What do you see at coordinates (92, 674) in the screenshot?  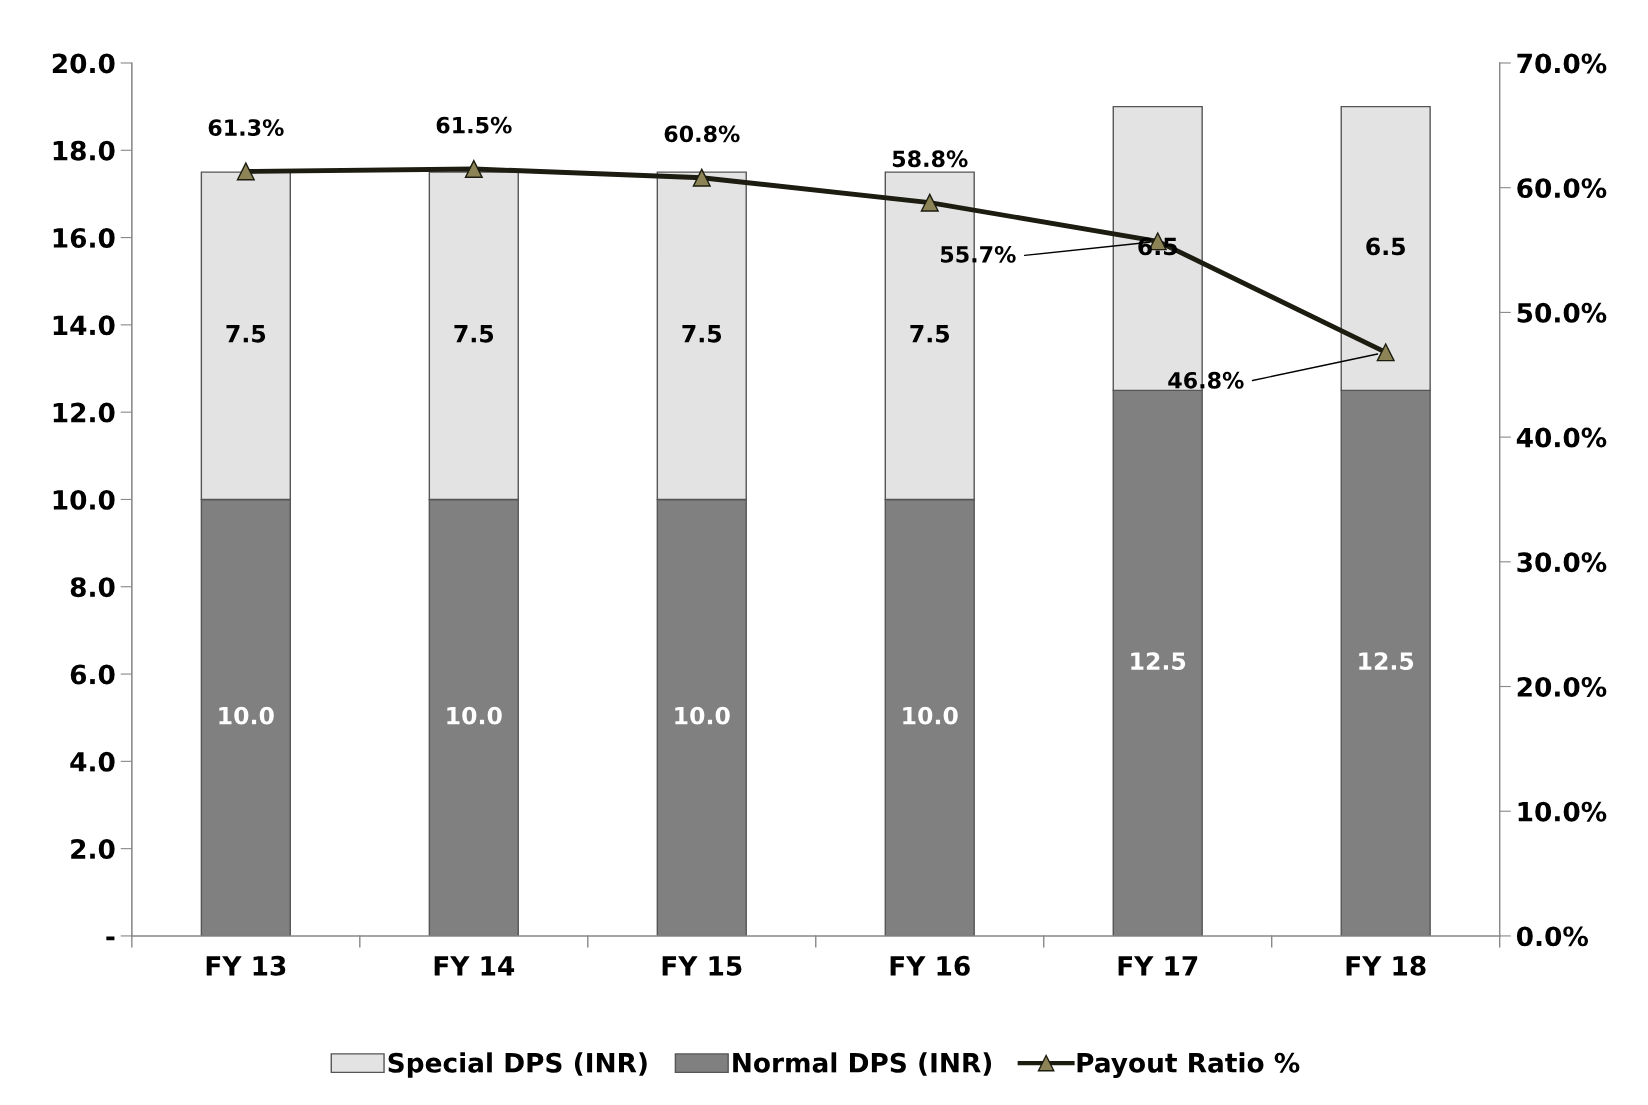 I see `y-tick-label: 6.0` at bounding box center [92, 674].